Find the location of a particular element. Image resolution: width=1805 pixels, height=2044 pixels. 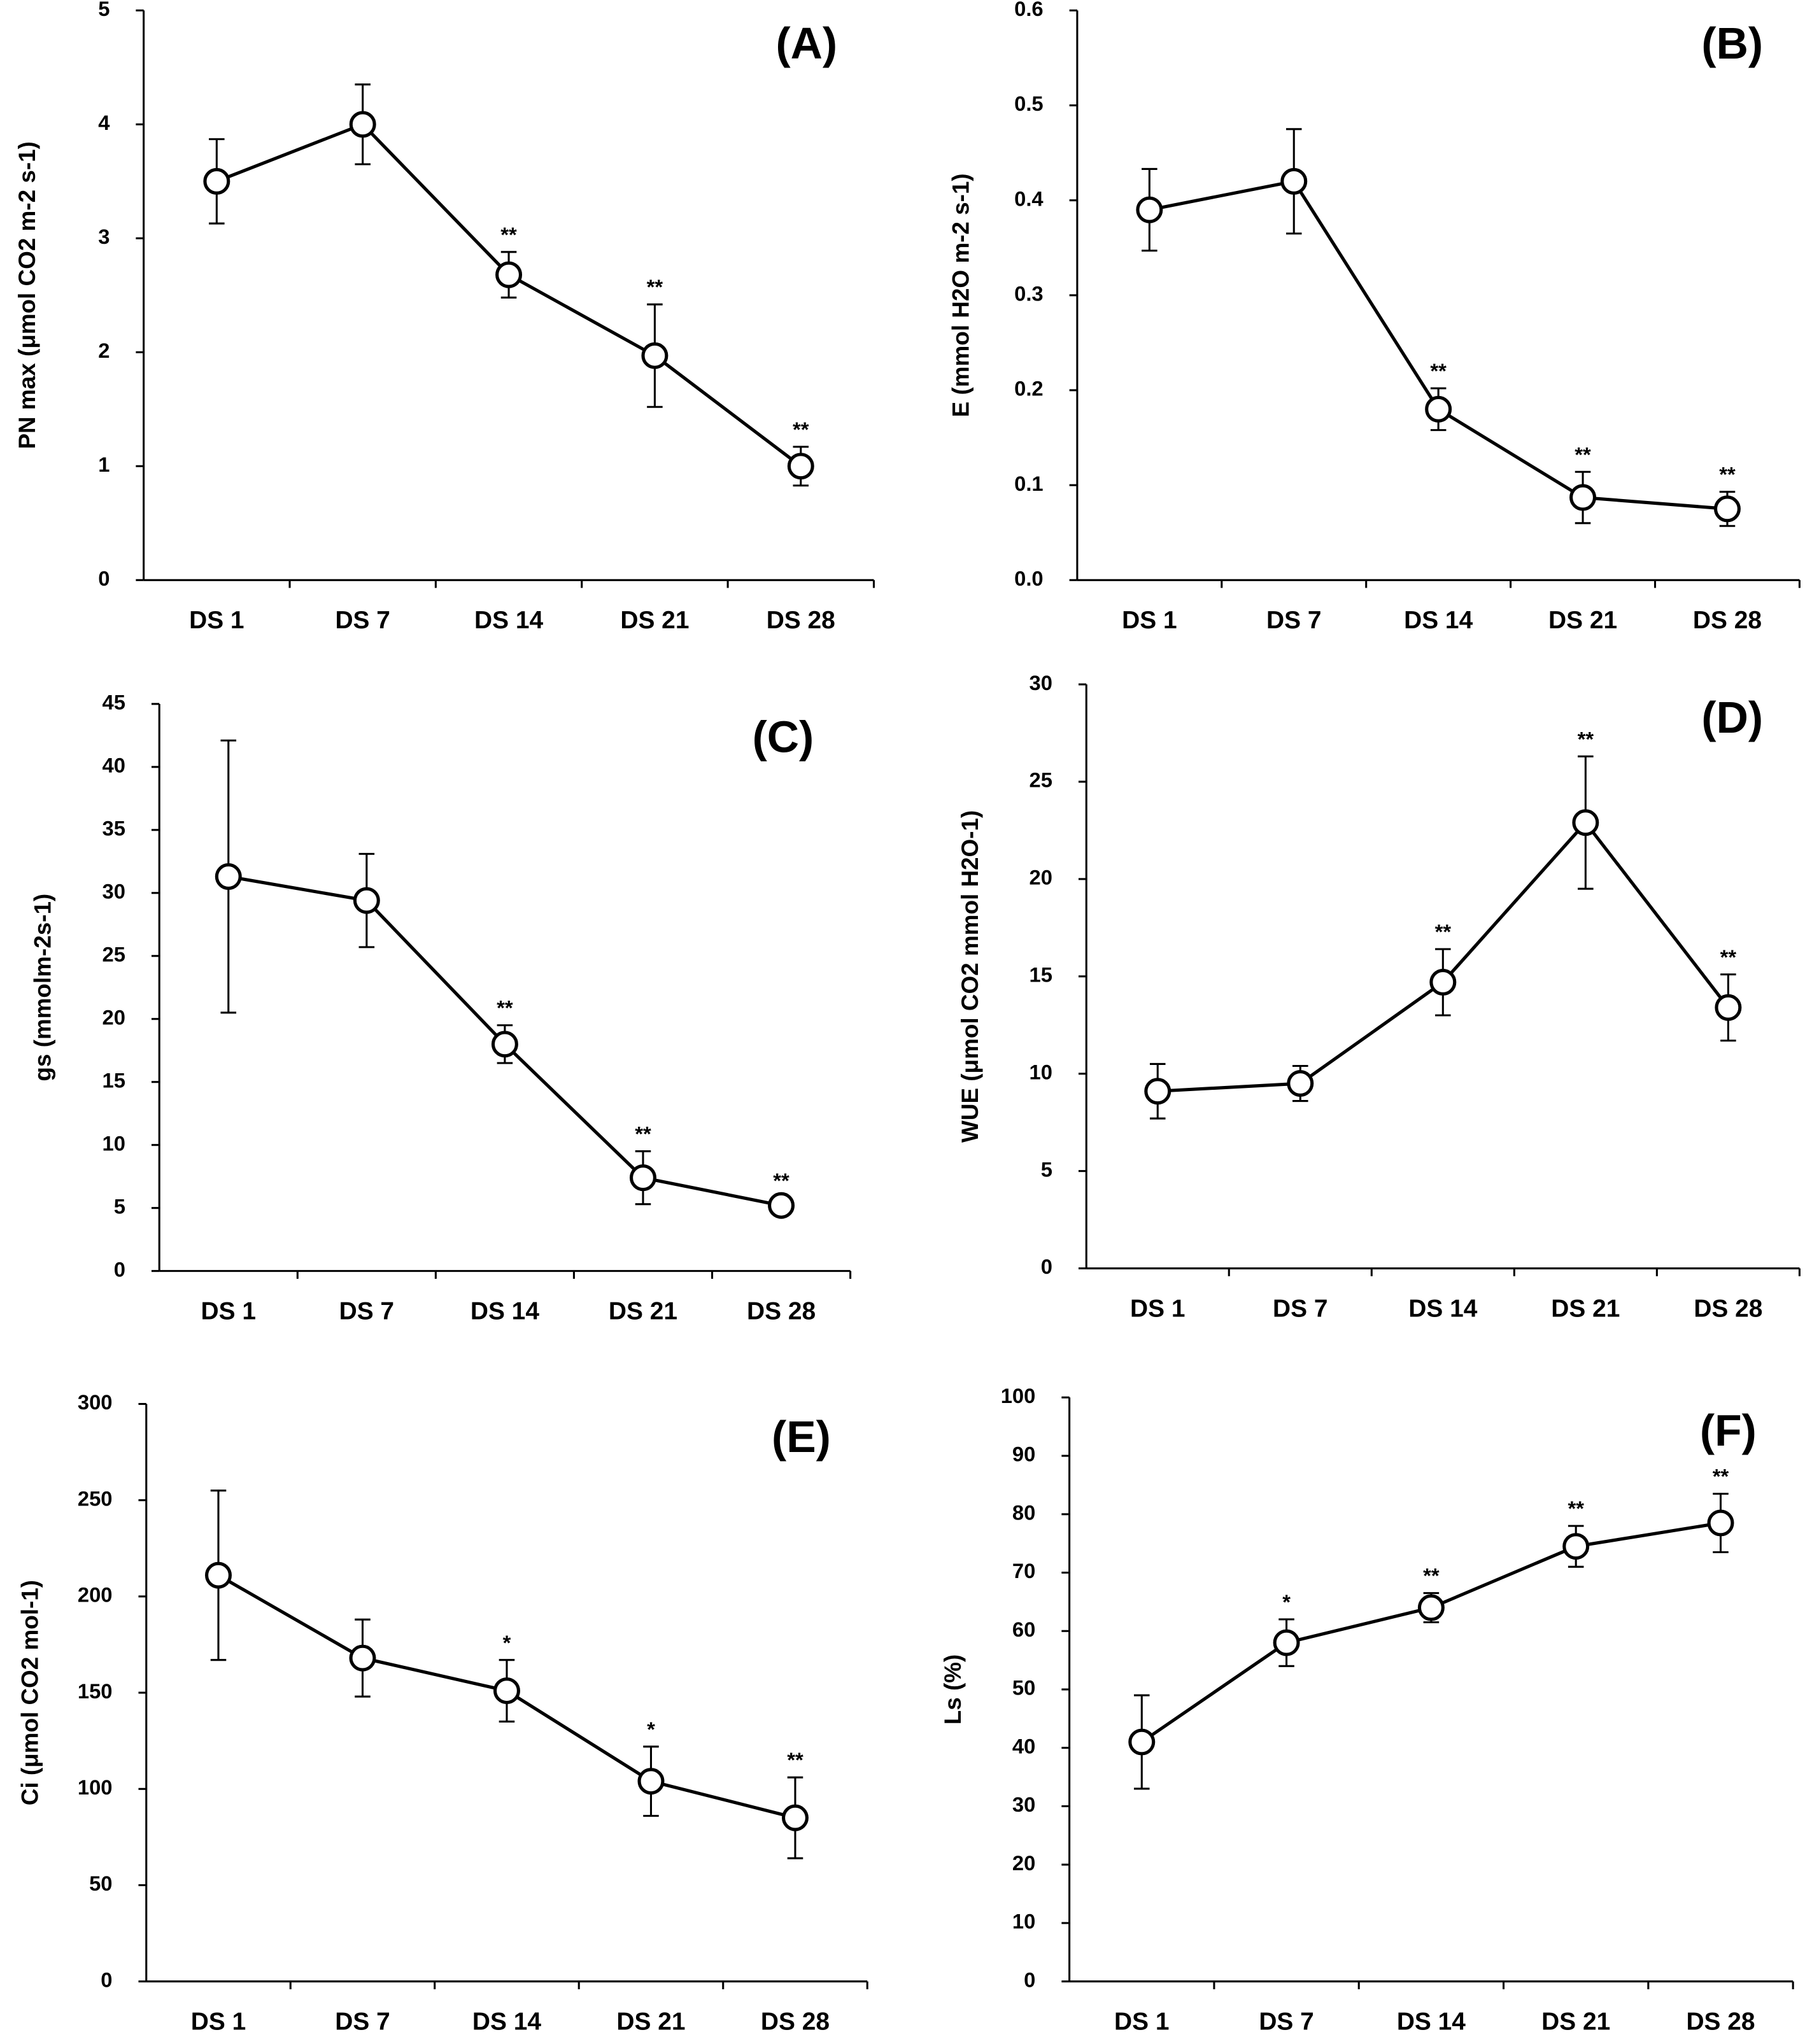

panel-label: (D) is located at coordinates (1732, 717).